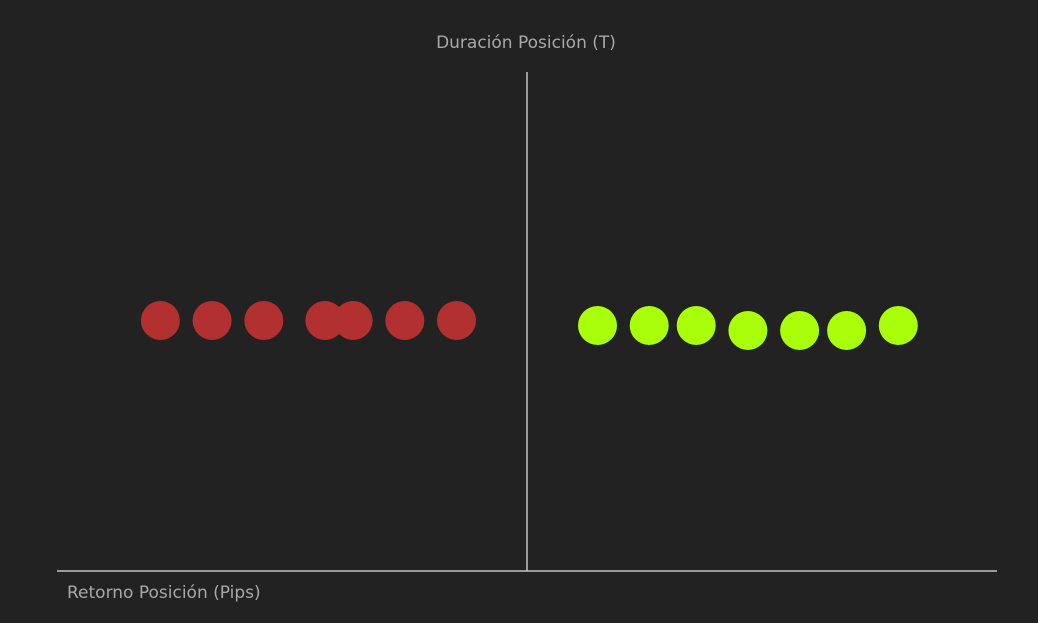 The height and width of the screenshot is (623, 1038). Describe the element at coordinates (164, 593) in the screenshot. I see `x-axis-title: Retorno Posición (Pips)` at that location.